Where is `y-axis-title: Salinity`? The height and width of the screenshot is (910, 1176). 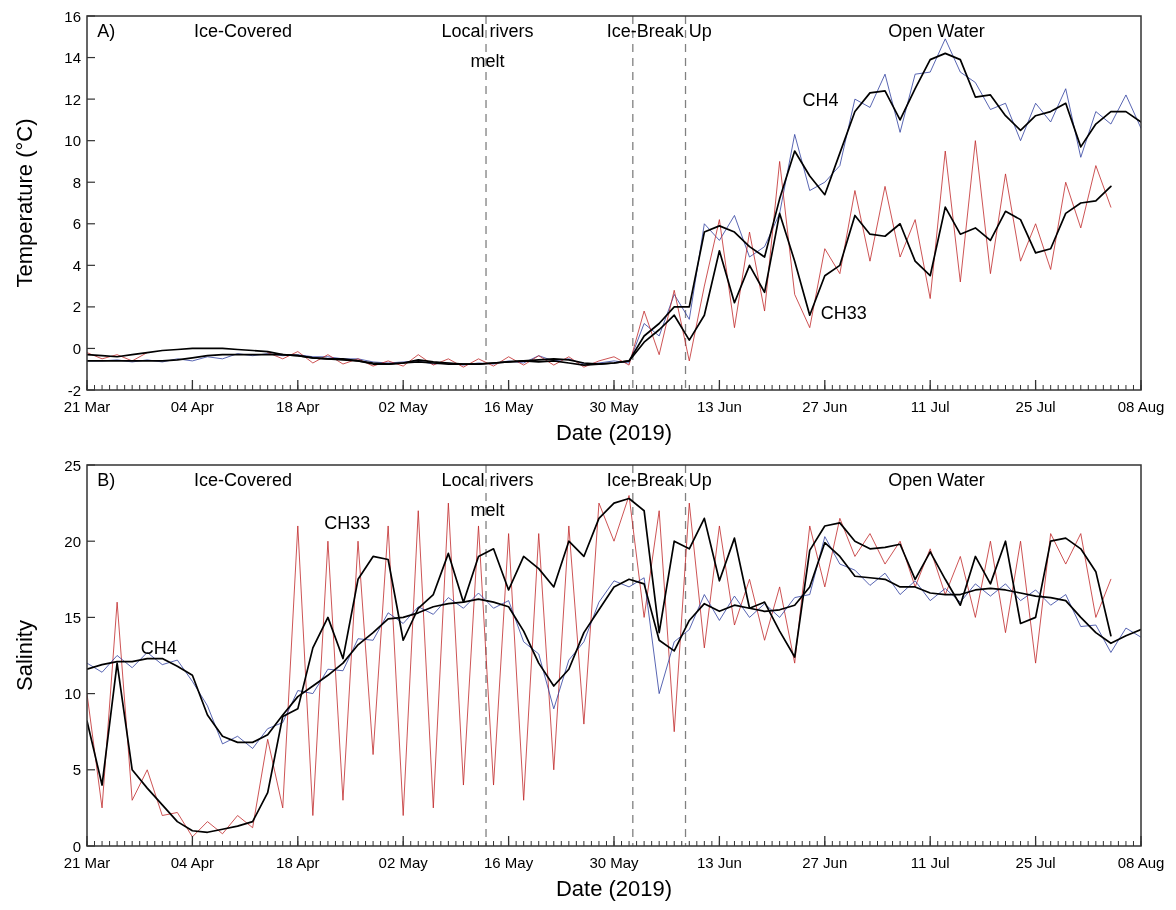 y-axis-title: Salinity is located at coordinates (24, 655).